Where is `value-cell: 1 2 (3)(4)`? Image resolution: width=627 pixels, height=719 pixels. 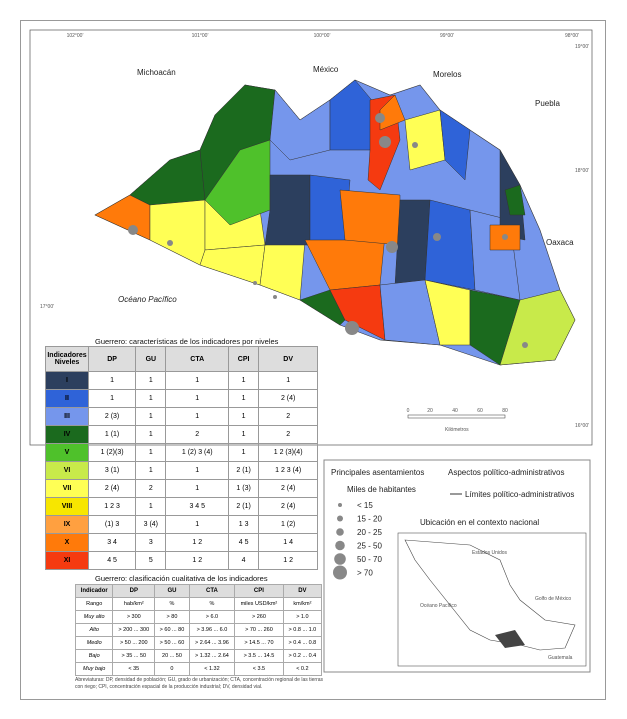
value-cell: 1 2 (3)(4) is located at coordinates (288, 452).